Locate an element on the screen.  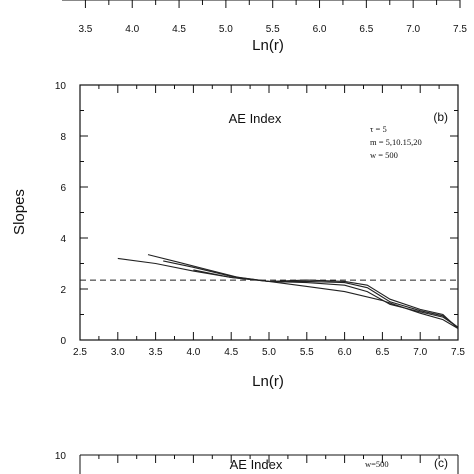
panel-b-x-tick-label: 7.5 is located at coordinates (458, 352).